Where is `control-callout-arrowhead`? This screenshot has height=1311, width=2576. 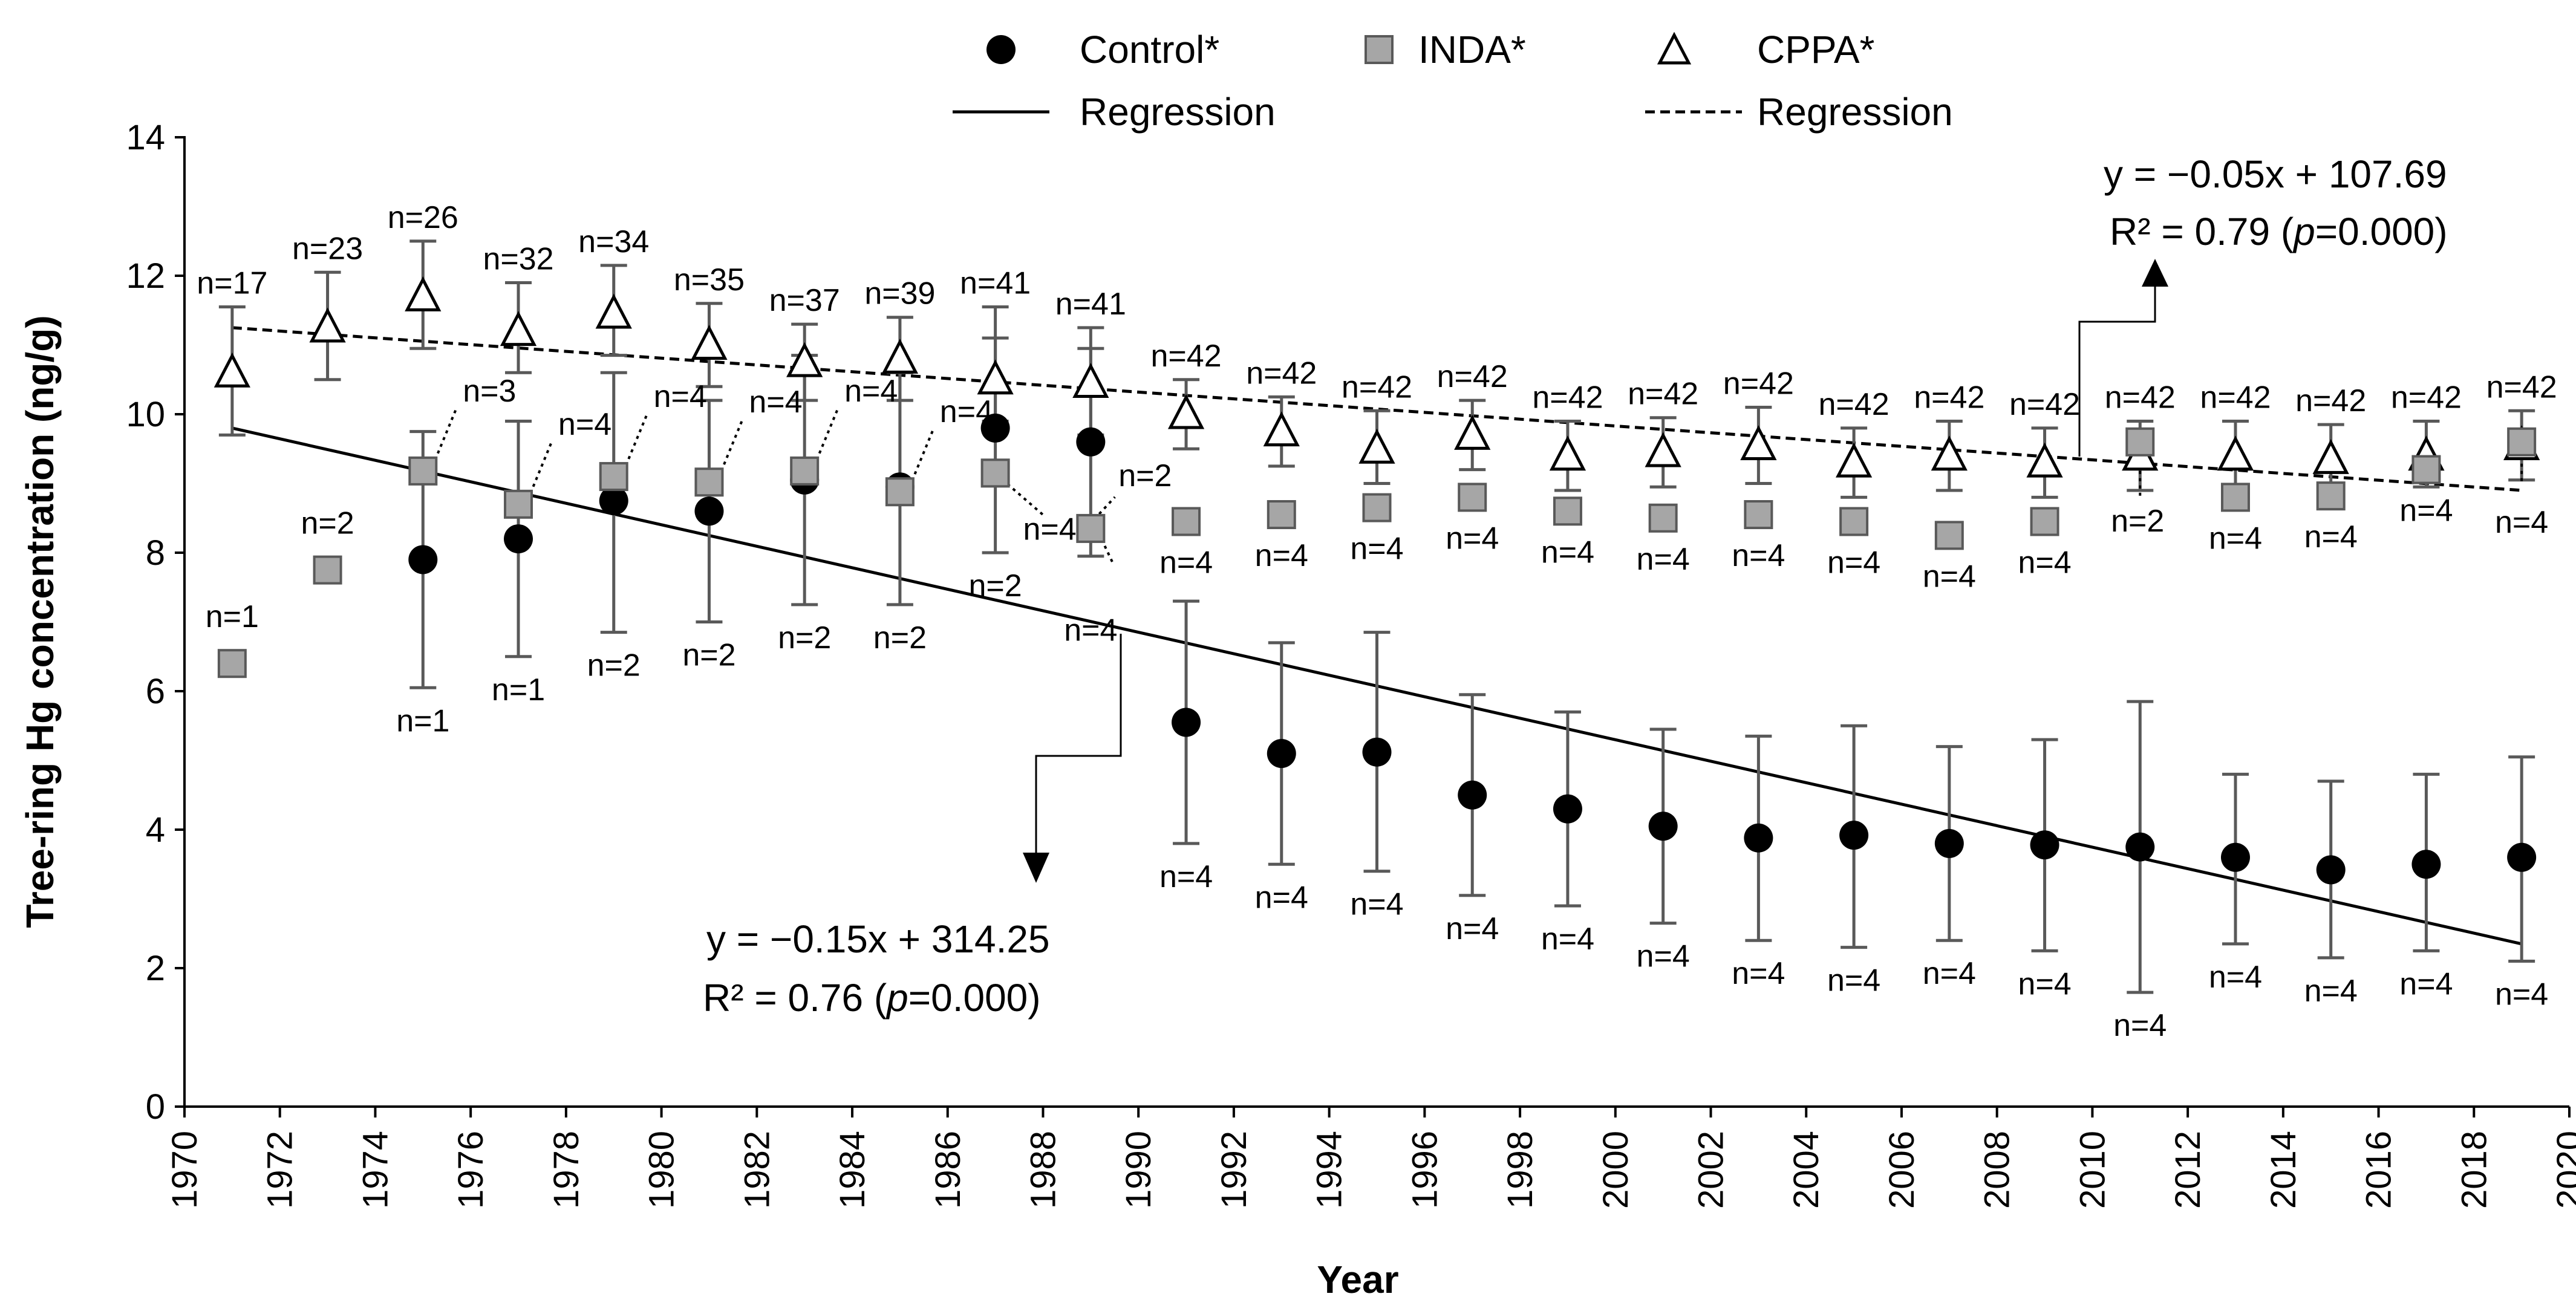 control-callout-arrowhead is located at coordinates (1036, 868).